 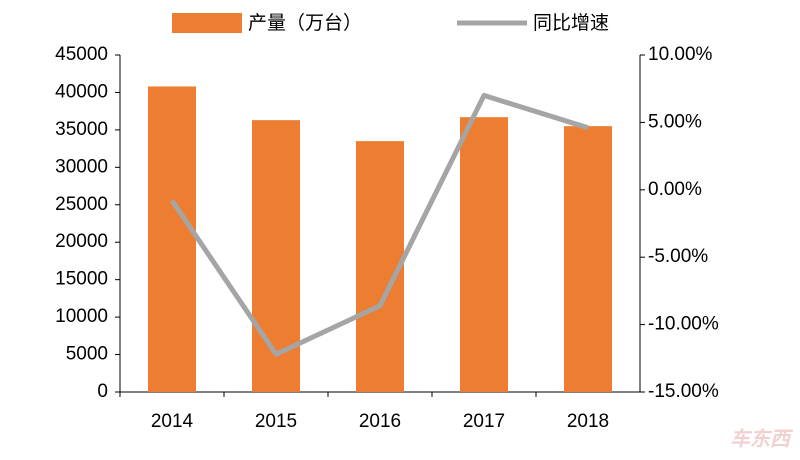 What do you see at coordinates (762, 438) in the screenshot?
I see `watermark: 车东西` at bounding box center [762, 438].